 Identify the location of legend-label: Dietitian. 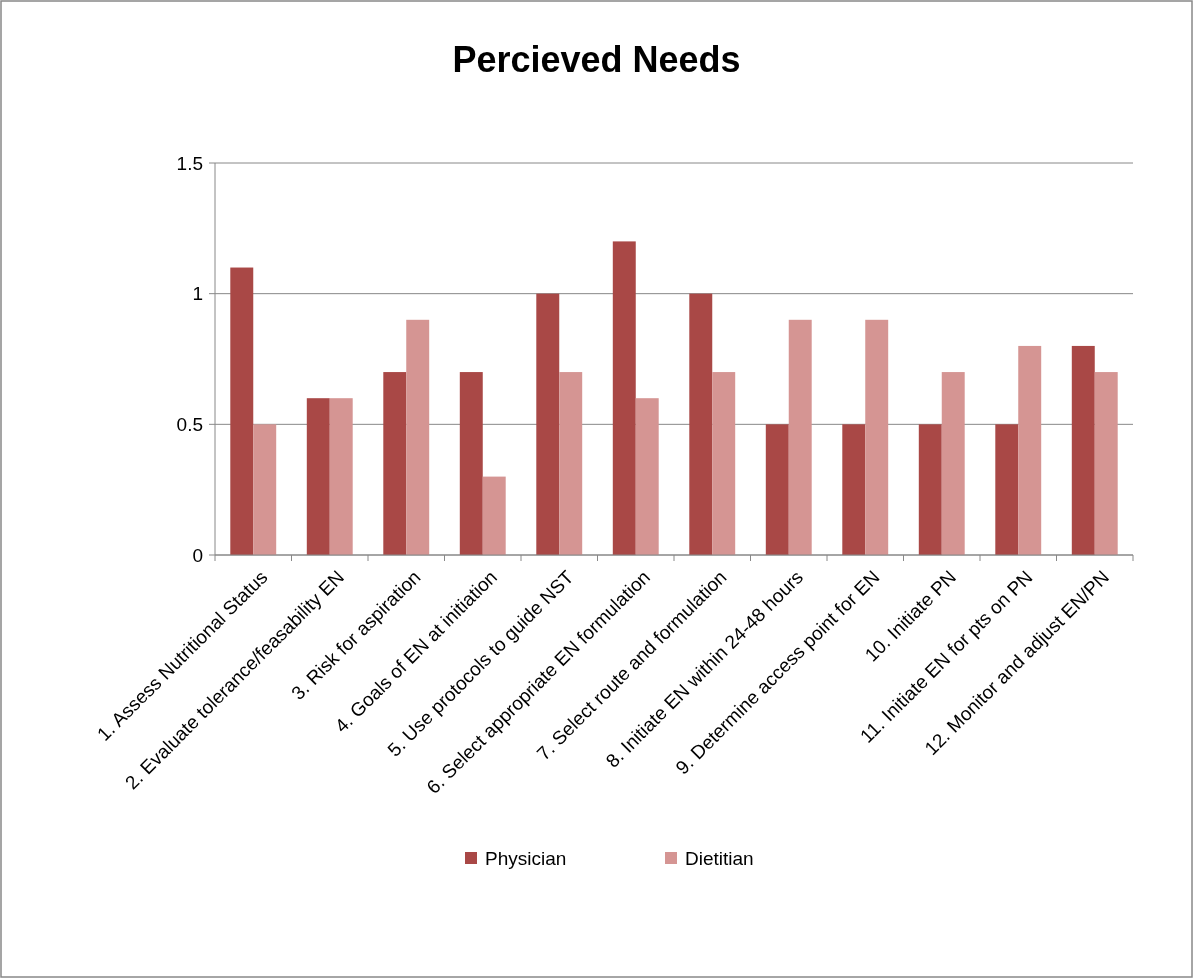
(719, 858).